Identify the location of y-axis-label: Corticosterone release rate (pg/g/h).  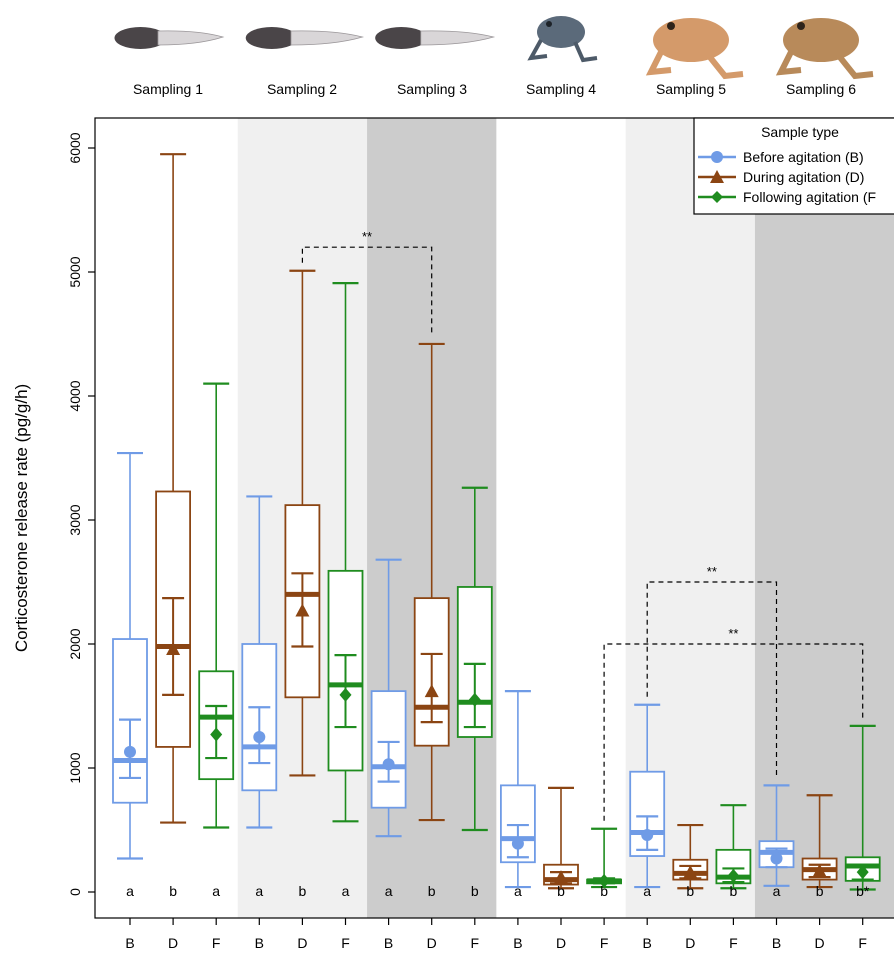
(21, 518).